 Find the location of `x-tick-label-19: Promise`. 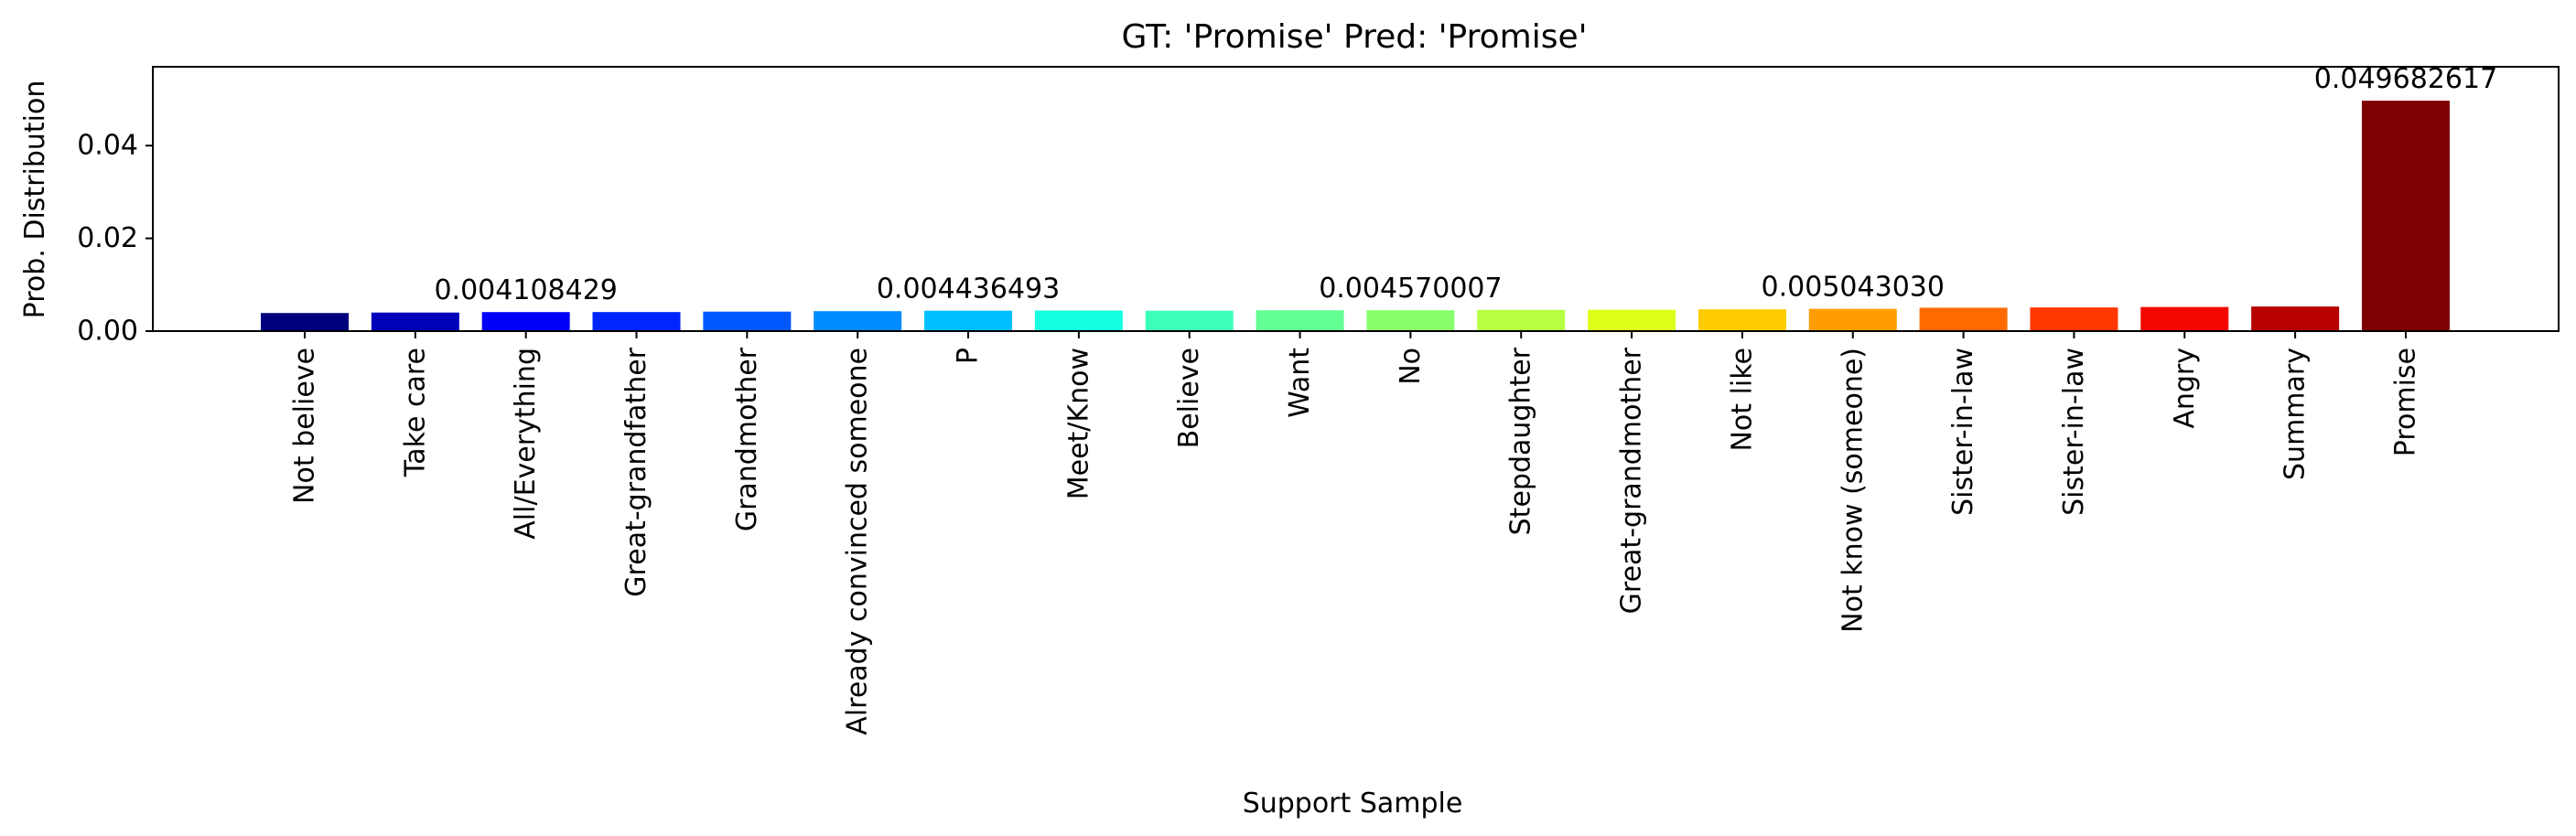

x-tick-label-19: Promise is located at coordinates (2405, 402).